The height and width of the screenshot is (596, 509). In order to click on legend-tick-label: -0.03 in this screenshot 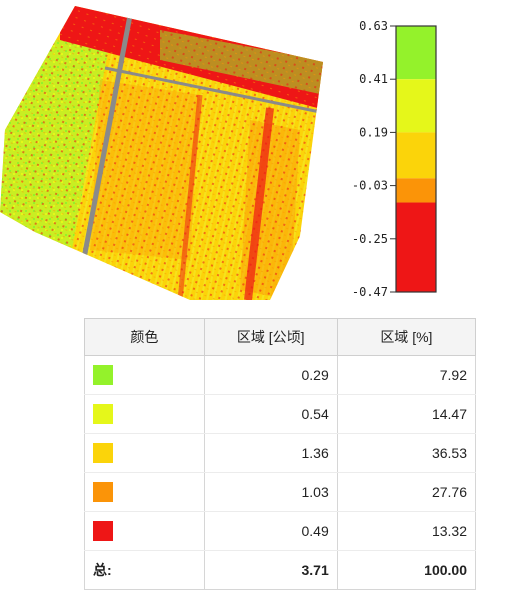, I will do `click(370, 186)`.